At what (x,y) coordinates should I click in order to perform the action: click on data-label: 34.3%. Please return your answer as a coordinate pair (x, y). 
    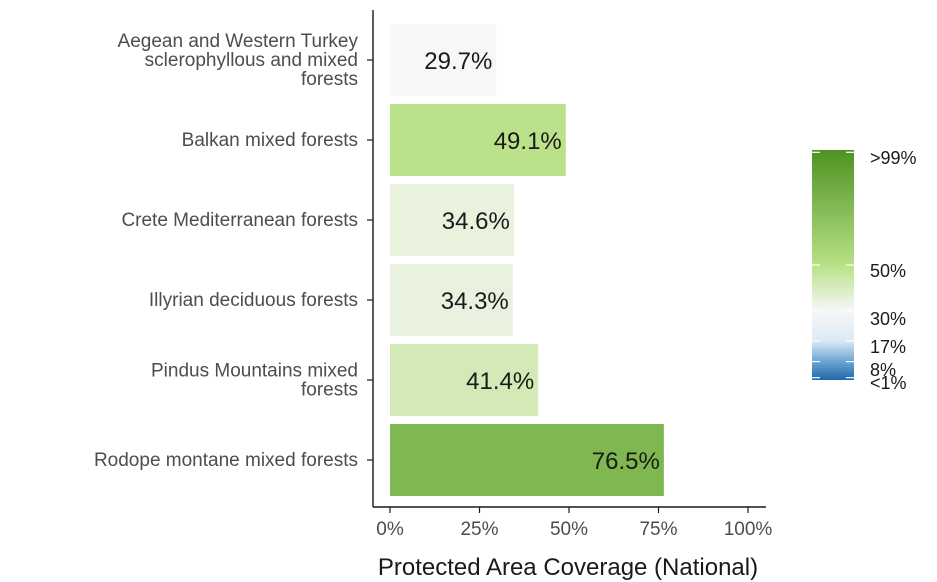
    Looking at the image, I should click on (475, 301).